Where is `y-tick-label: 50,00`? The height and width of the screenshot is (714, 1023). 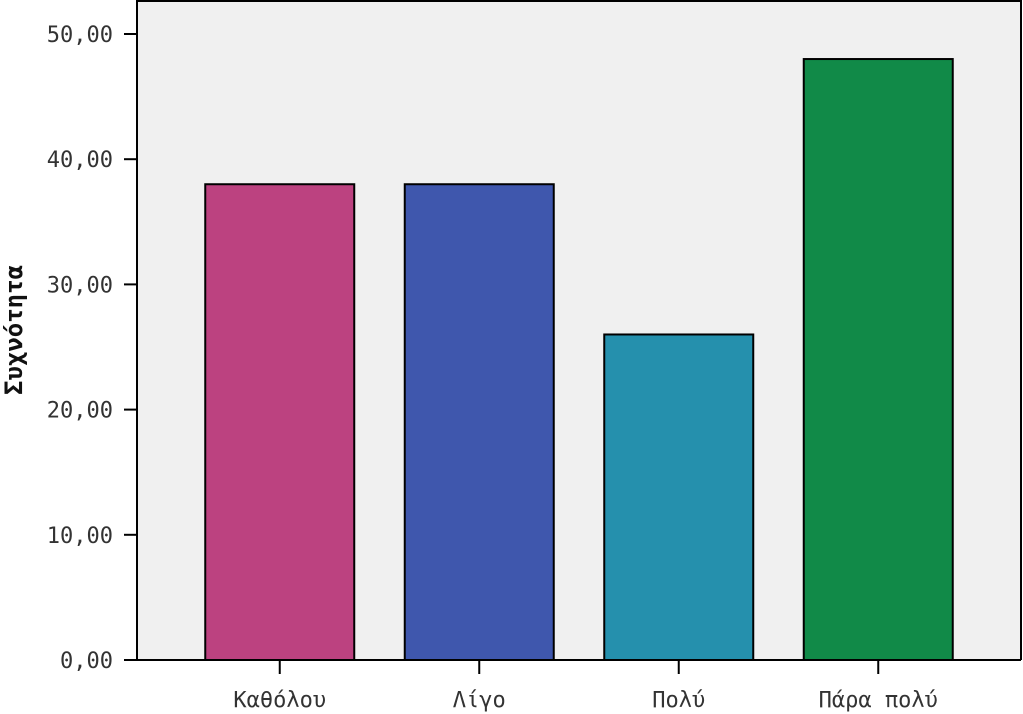
y-tick-label: 50,00 is located at coordinates (80, 35).